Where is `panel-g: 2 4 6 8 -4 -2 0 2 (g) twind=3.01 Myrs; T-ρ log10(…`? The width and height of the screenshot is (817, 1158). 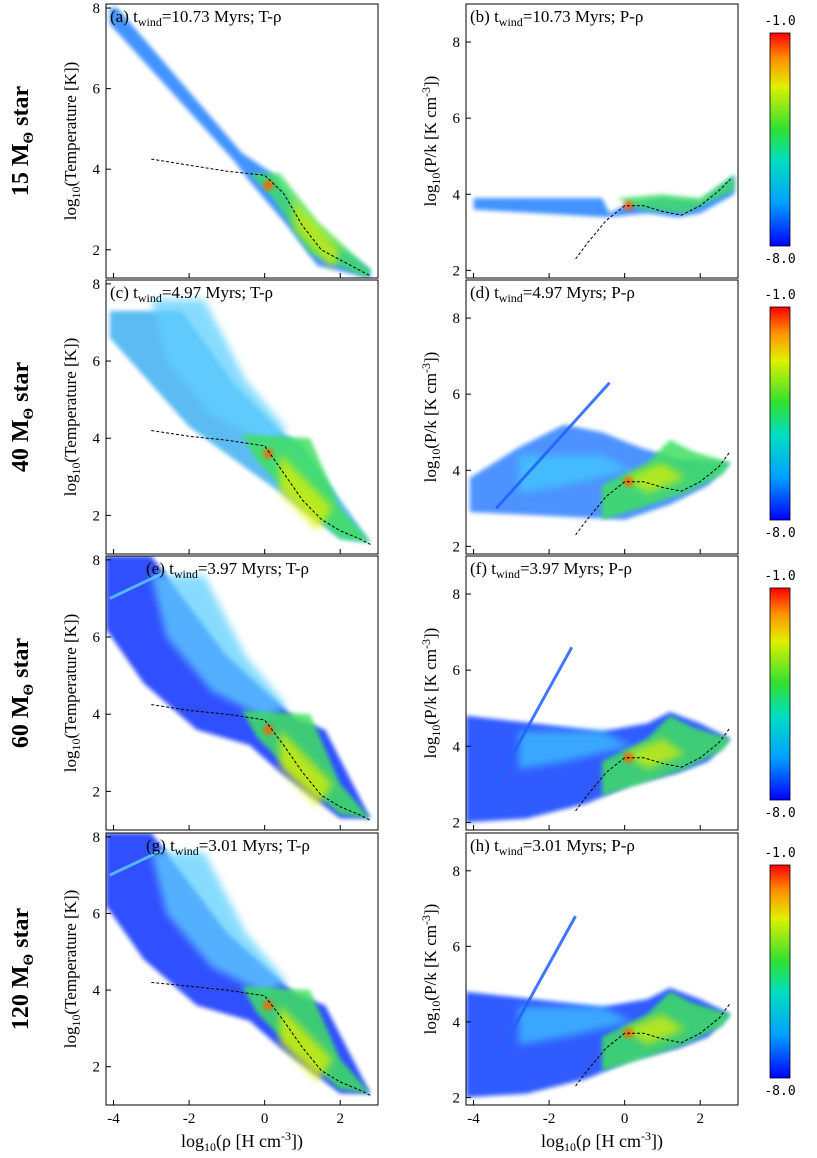
panel-g: 2 4 6 8 -4 -2 0 2 (g) twind=3.01 Myrs; T-ρ log10(… is located at coordinates (220, 992).